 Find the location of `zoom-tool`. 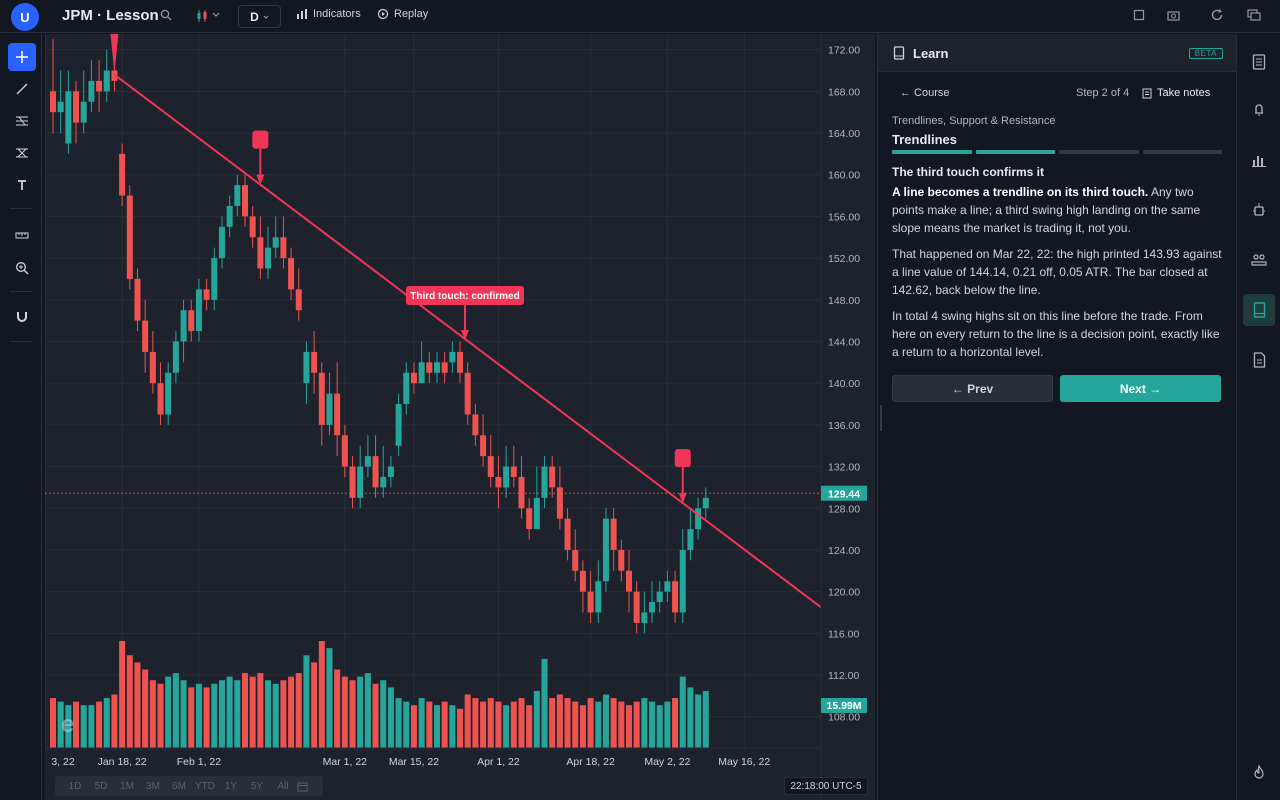

zoom-tool is located at coordinates (22, 268).